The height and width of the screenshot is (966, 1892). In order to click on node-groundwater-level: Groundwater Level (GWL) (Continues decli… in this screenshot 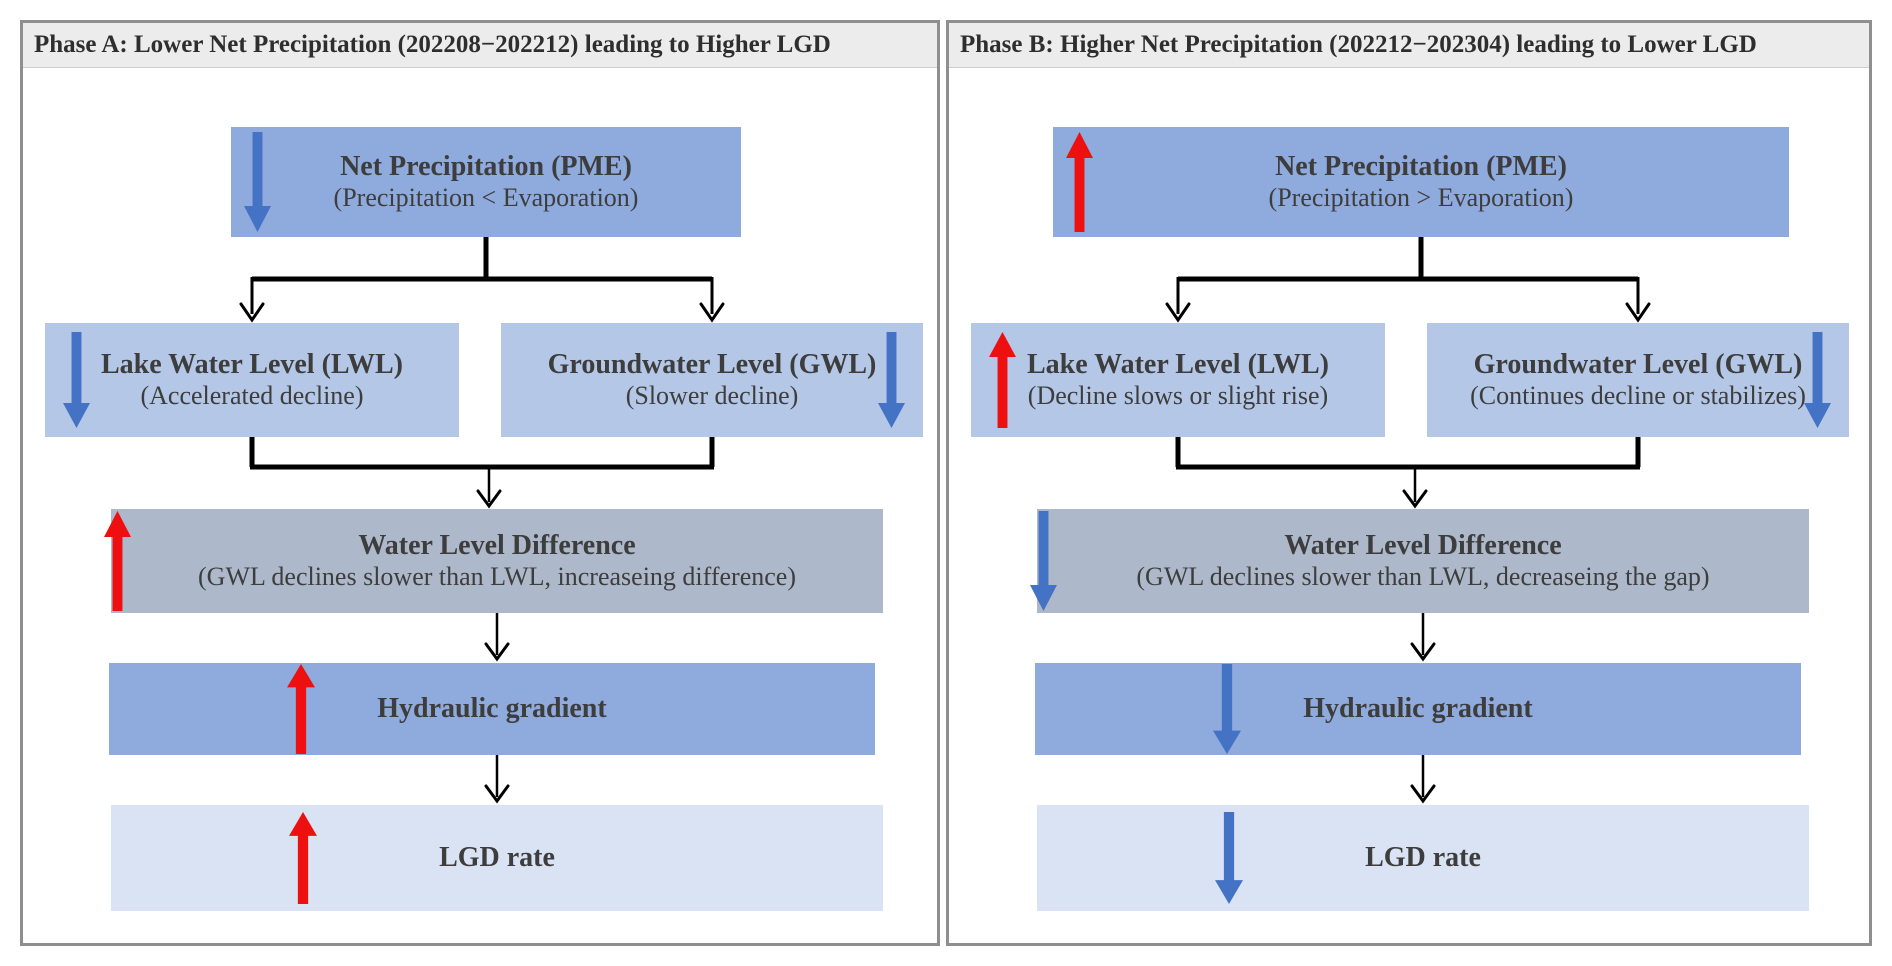, I will do `click(1638, 380)`.